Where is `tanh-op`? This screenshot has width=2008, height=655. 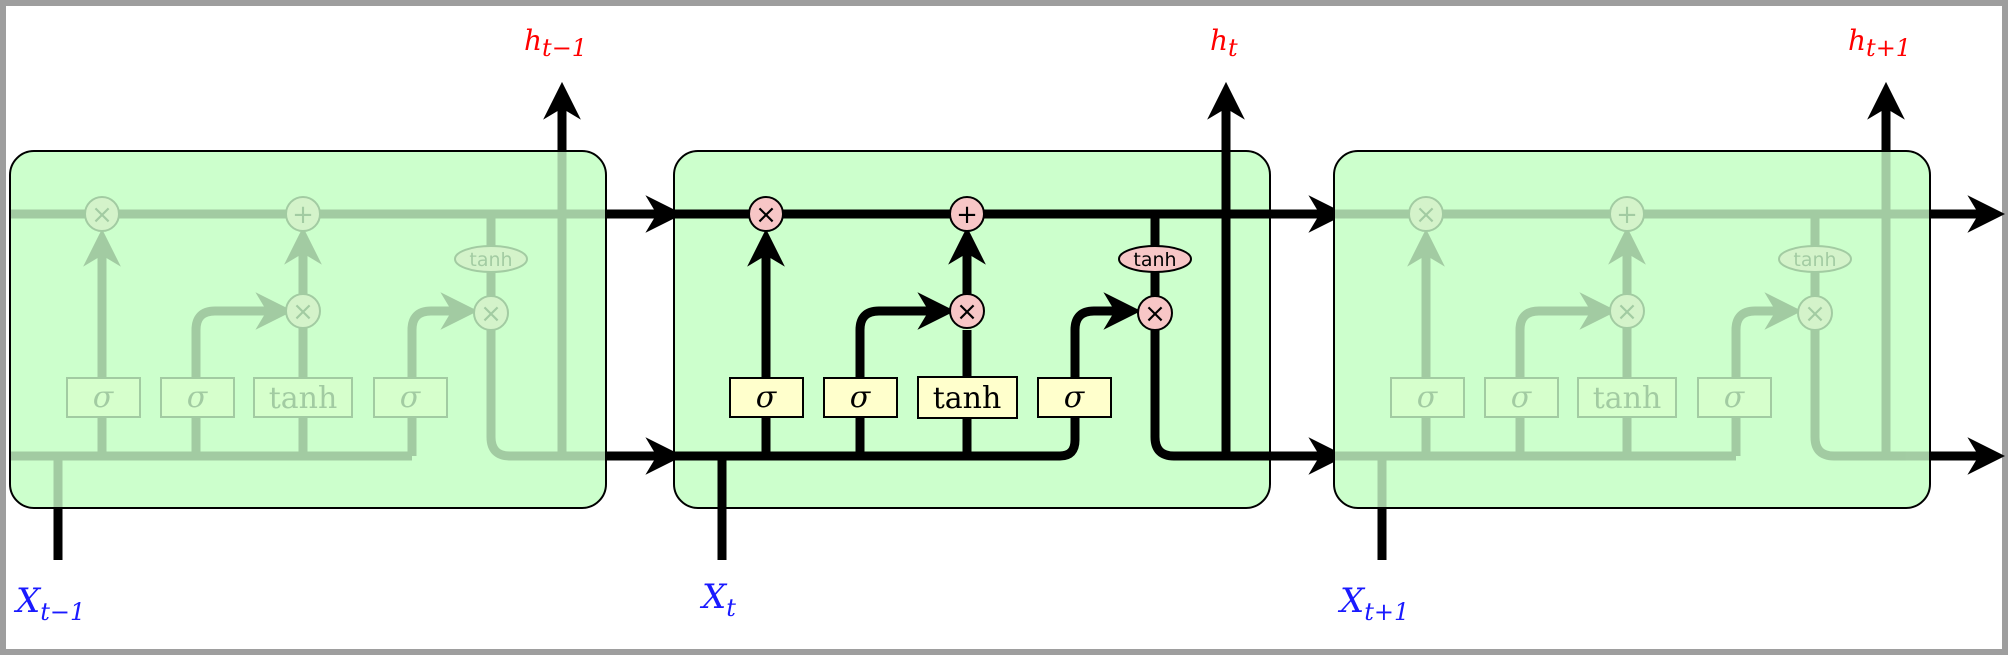
tanh-op is located at coordinates (1155, 259).